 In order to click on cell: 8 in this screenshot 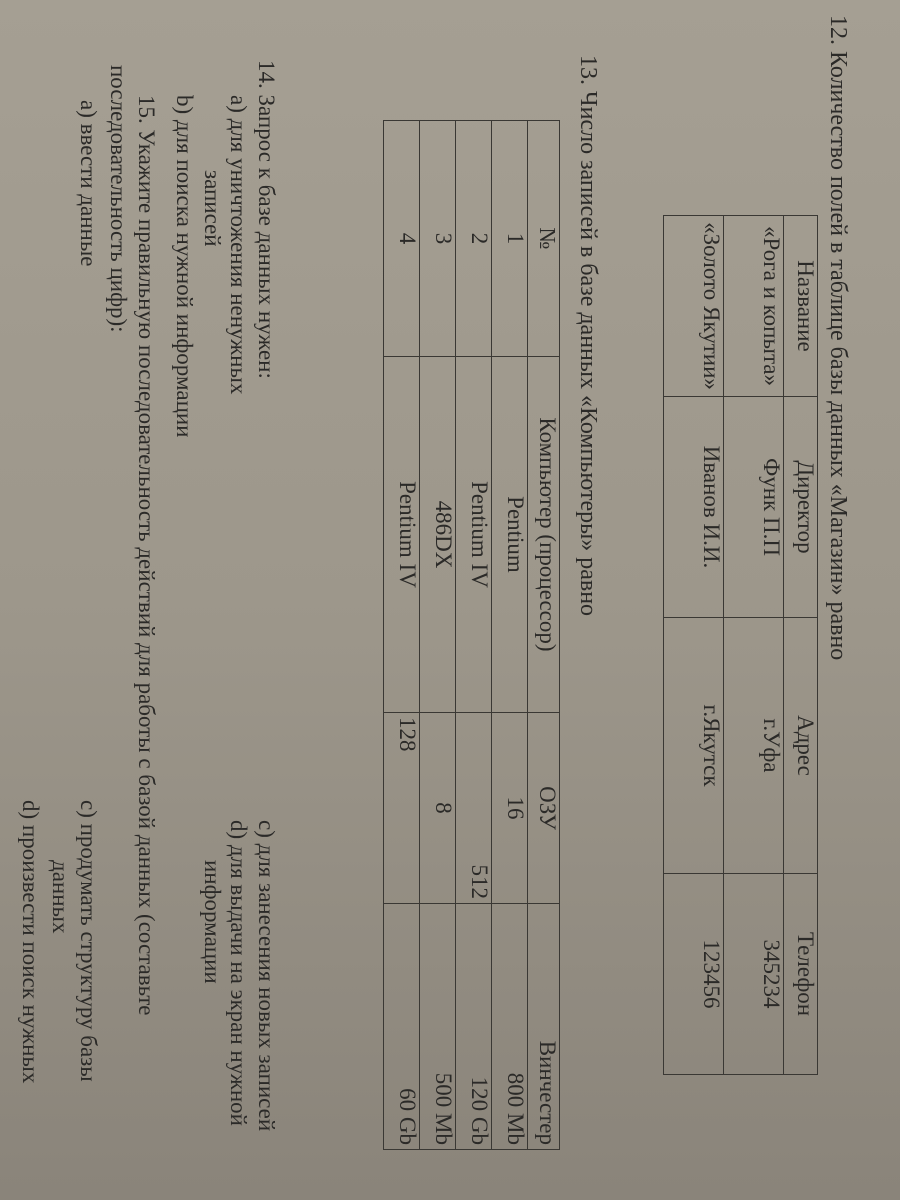, I will do `click(437, 808)`.